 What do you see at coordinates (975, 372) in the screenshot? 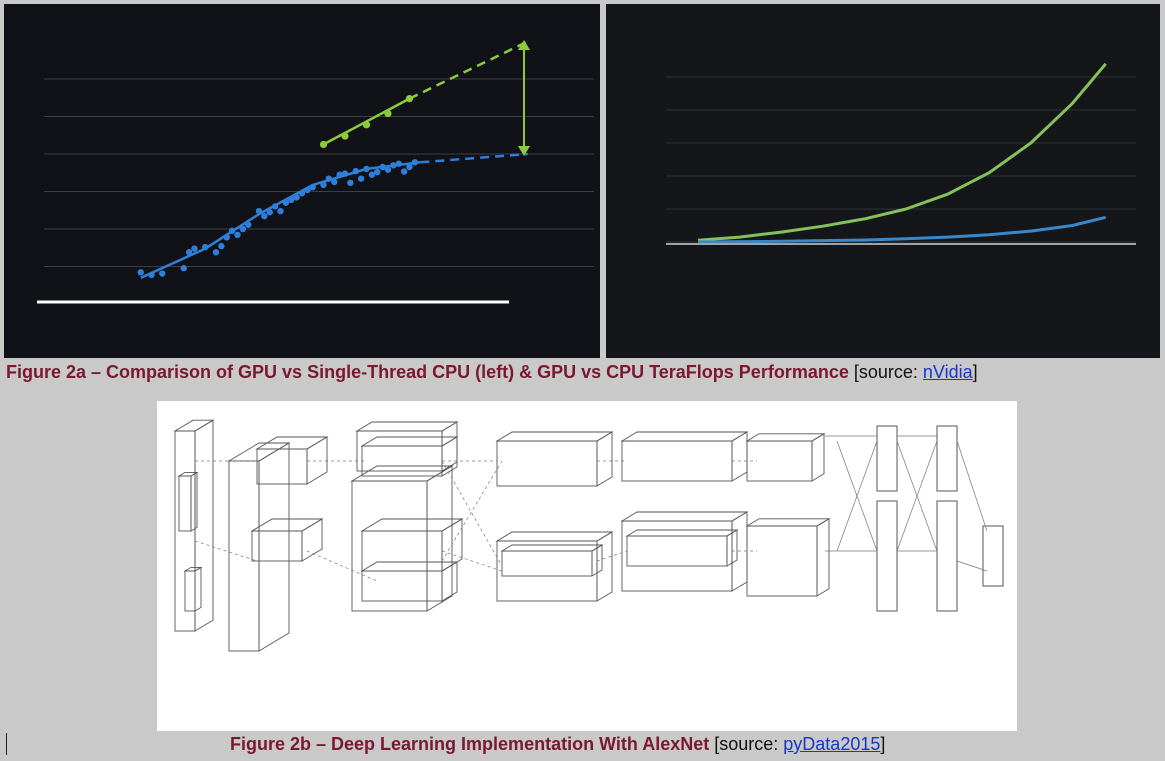
I see `figure-2a-source-suffix: ]` at bounding box center [975, 372].